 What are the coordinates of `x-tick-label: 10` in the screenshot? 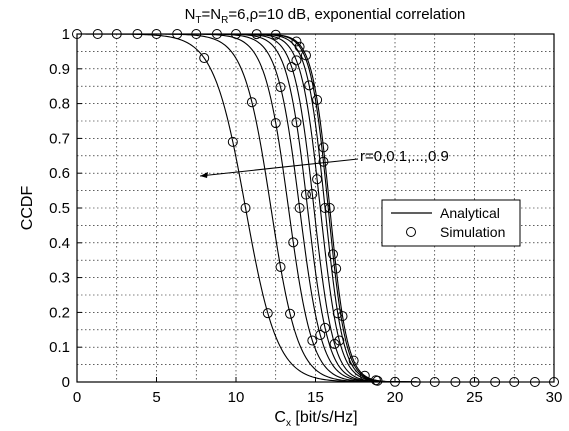 It's located at (236, 397).